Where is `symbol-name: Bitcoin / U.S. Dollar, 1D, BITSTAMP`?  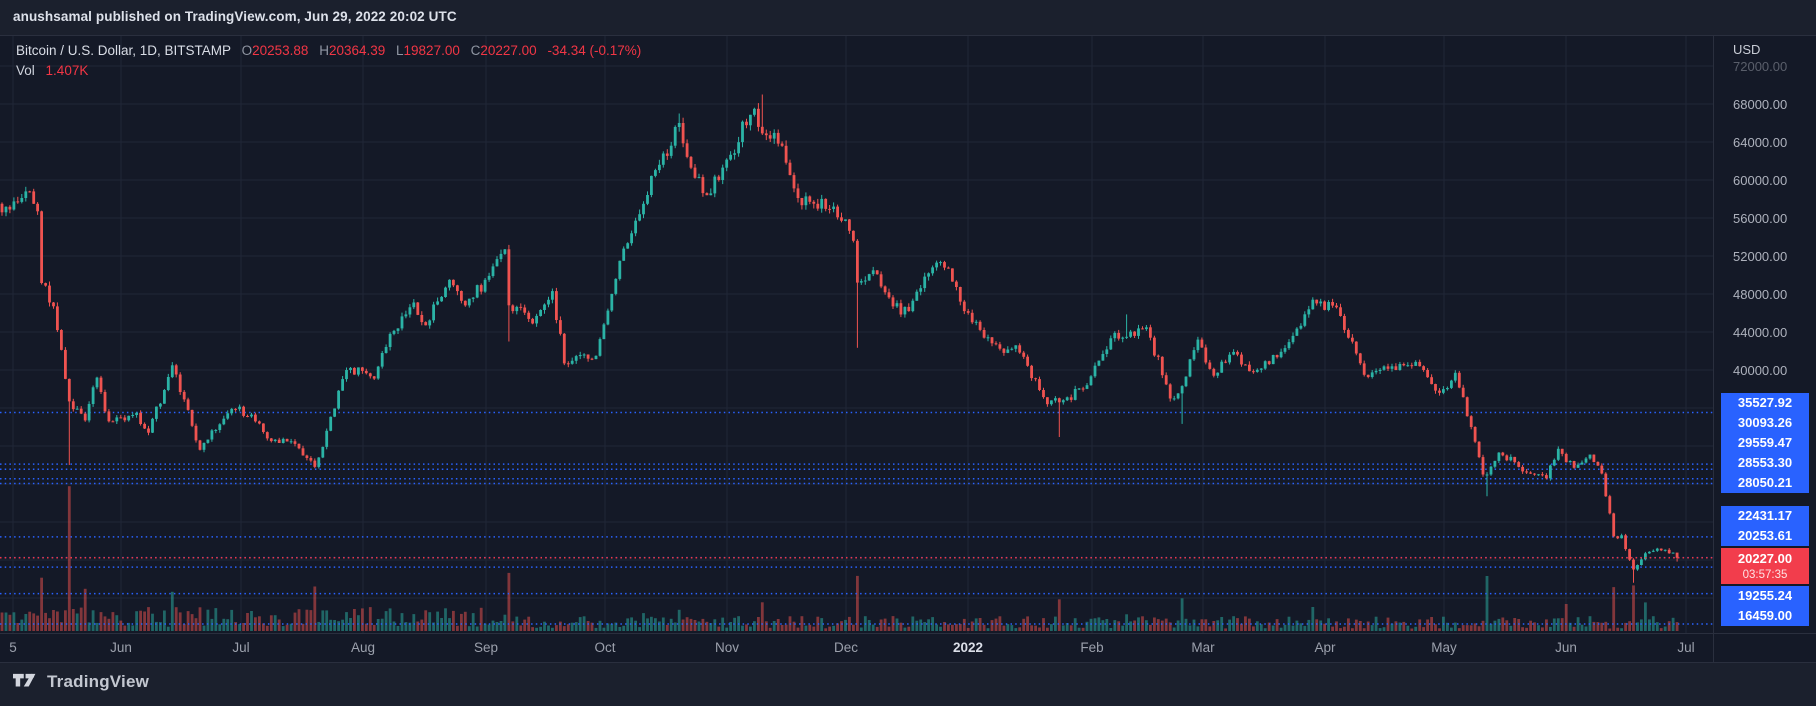
symbol-name: Bitcoin / U.S. Dollar, 1D, BITSTAMP is located at coordinates (123, 50).